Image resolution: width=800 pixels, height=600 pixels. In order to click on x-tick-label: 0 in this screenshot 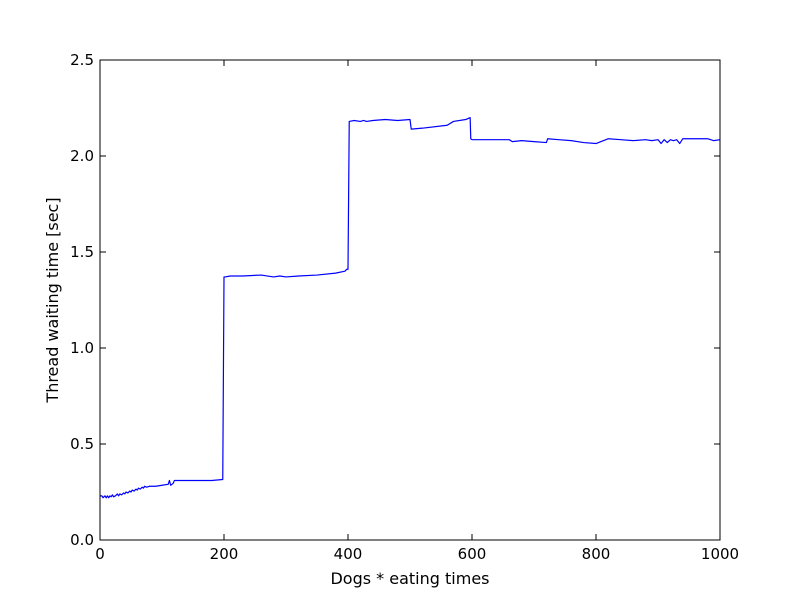, I will do `click(100, 554)`.